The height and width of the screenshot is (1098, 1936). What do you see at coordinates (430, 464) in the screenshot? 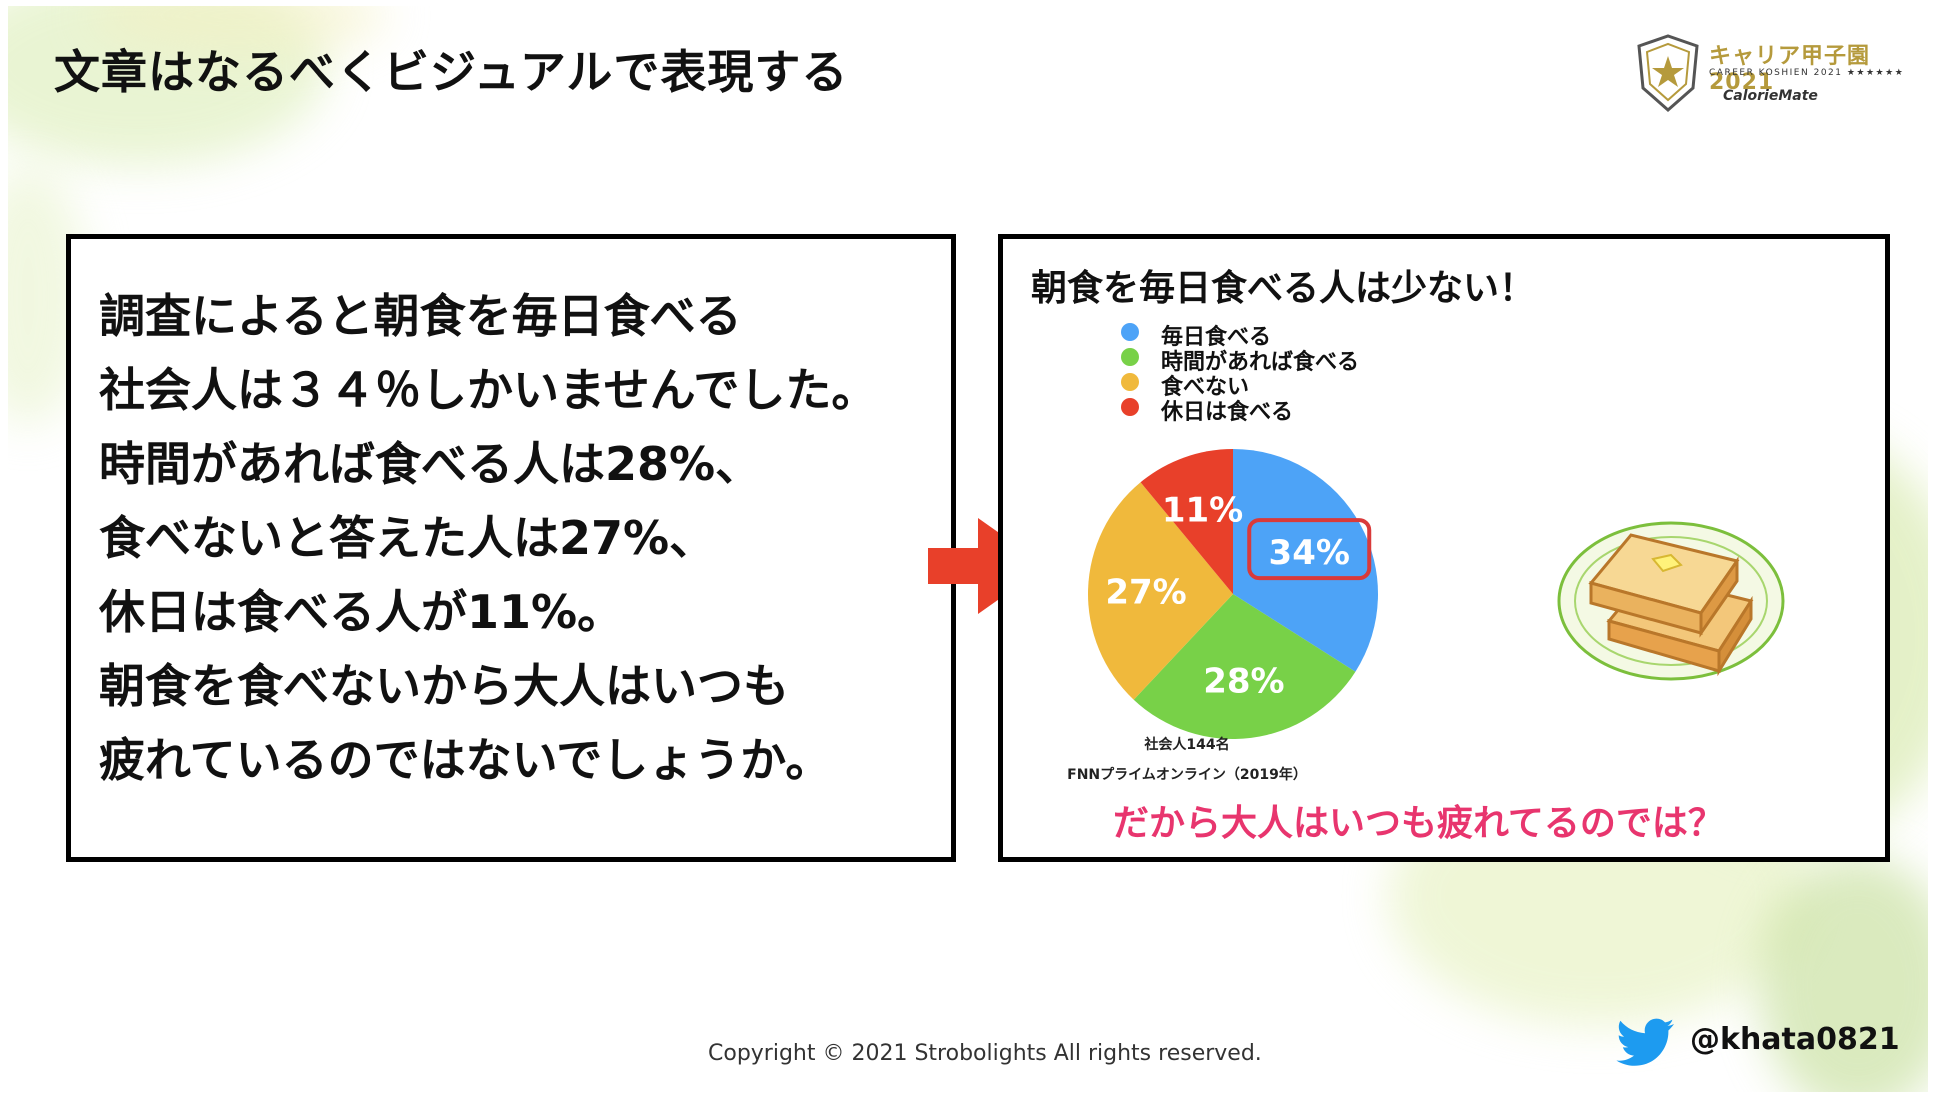
I see `body-line: 時間があれば食べる人は28%、` at bounding box center [430, 464].